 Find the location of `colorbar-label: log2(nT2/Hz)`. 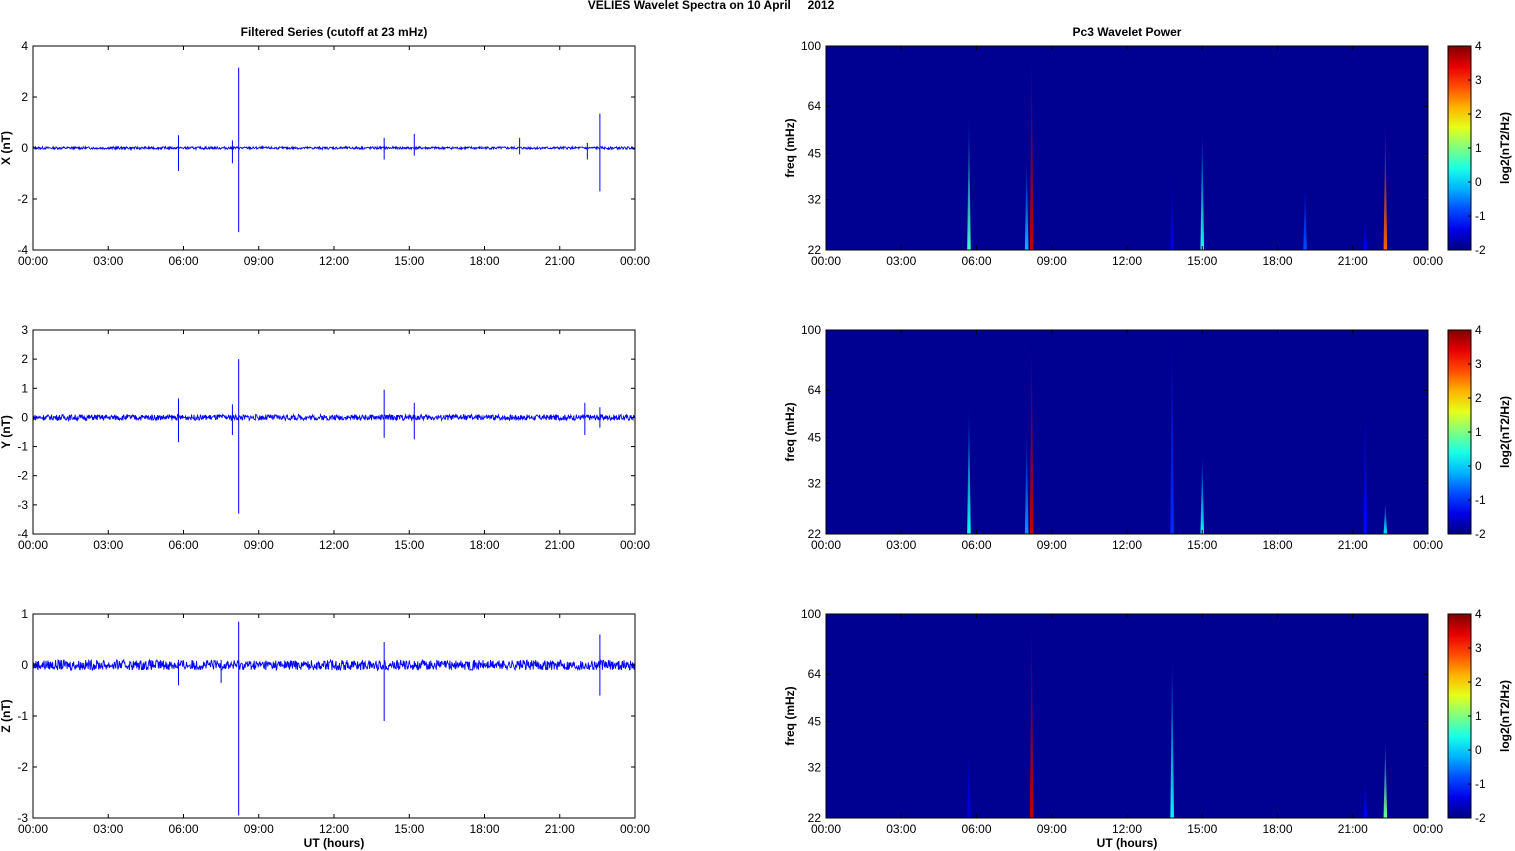

colorbar-label: log2(nT2/Hz) is located at coordinates (1505, 716).